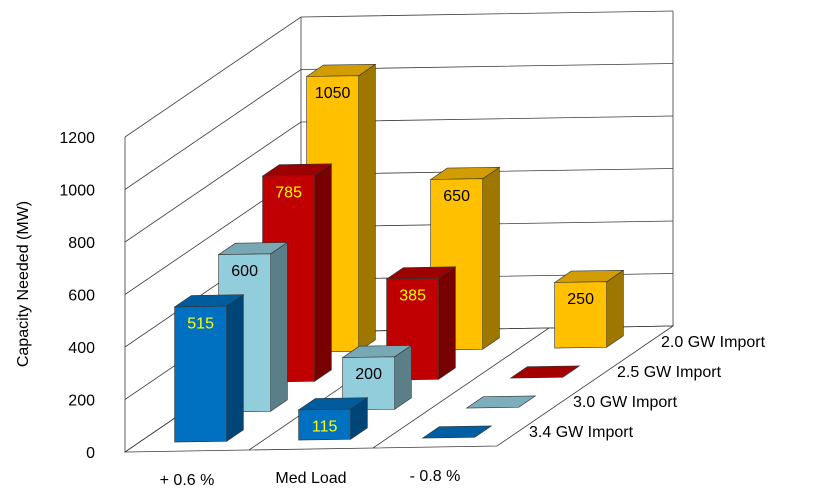 The width and height of the screenshot is (839, 496). What do you see at coordinates (456, 196) in the screenshot?
I see `data-label: 650` at bounding box center [456, 196].